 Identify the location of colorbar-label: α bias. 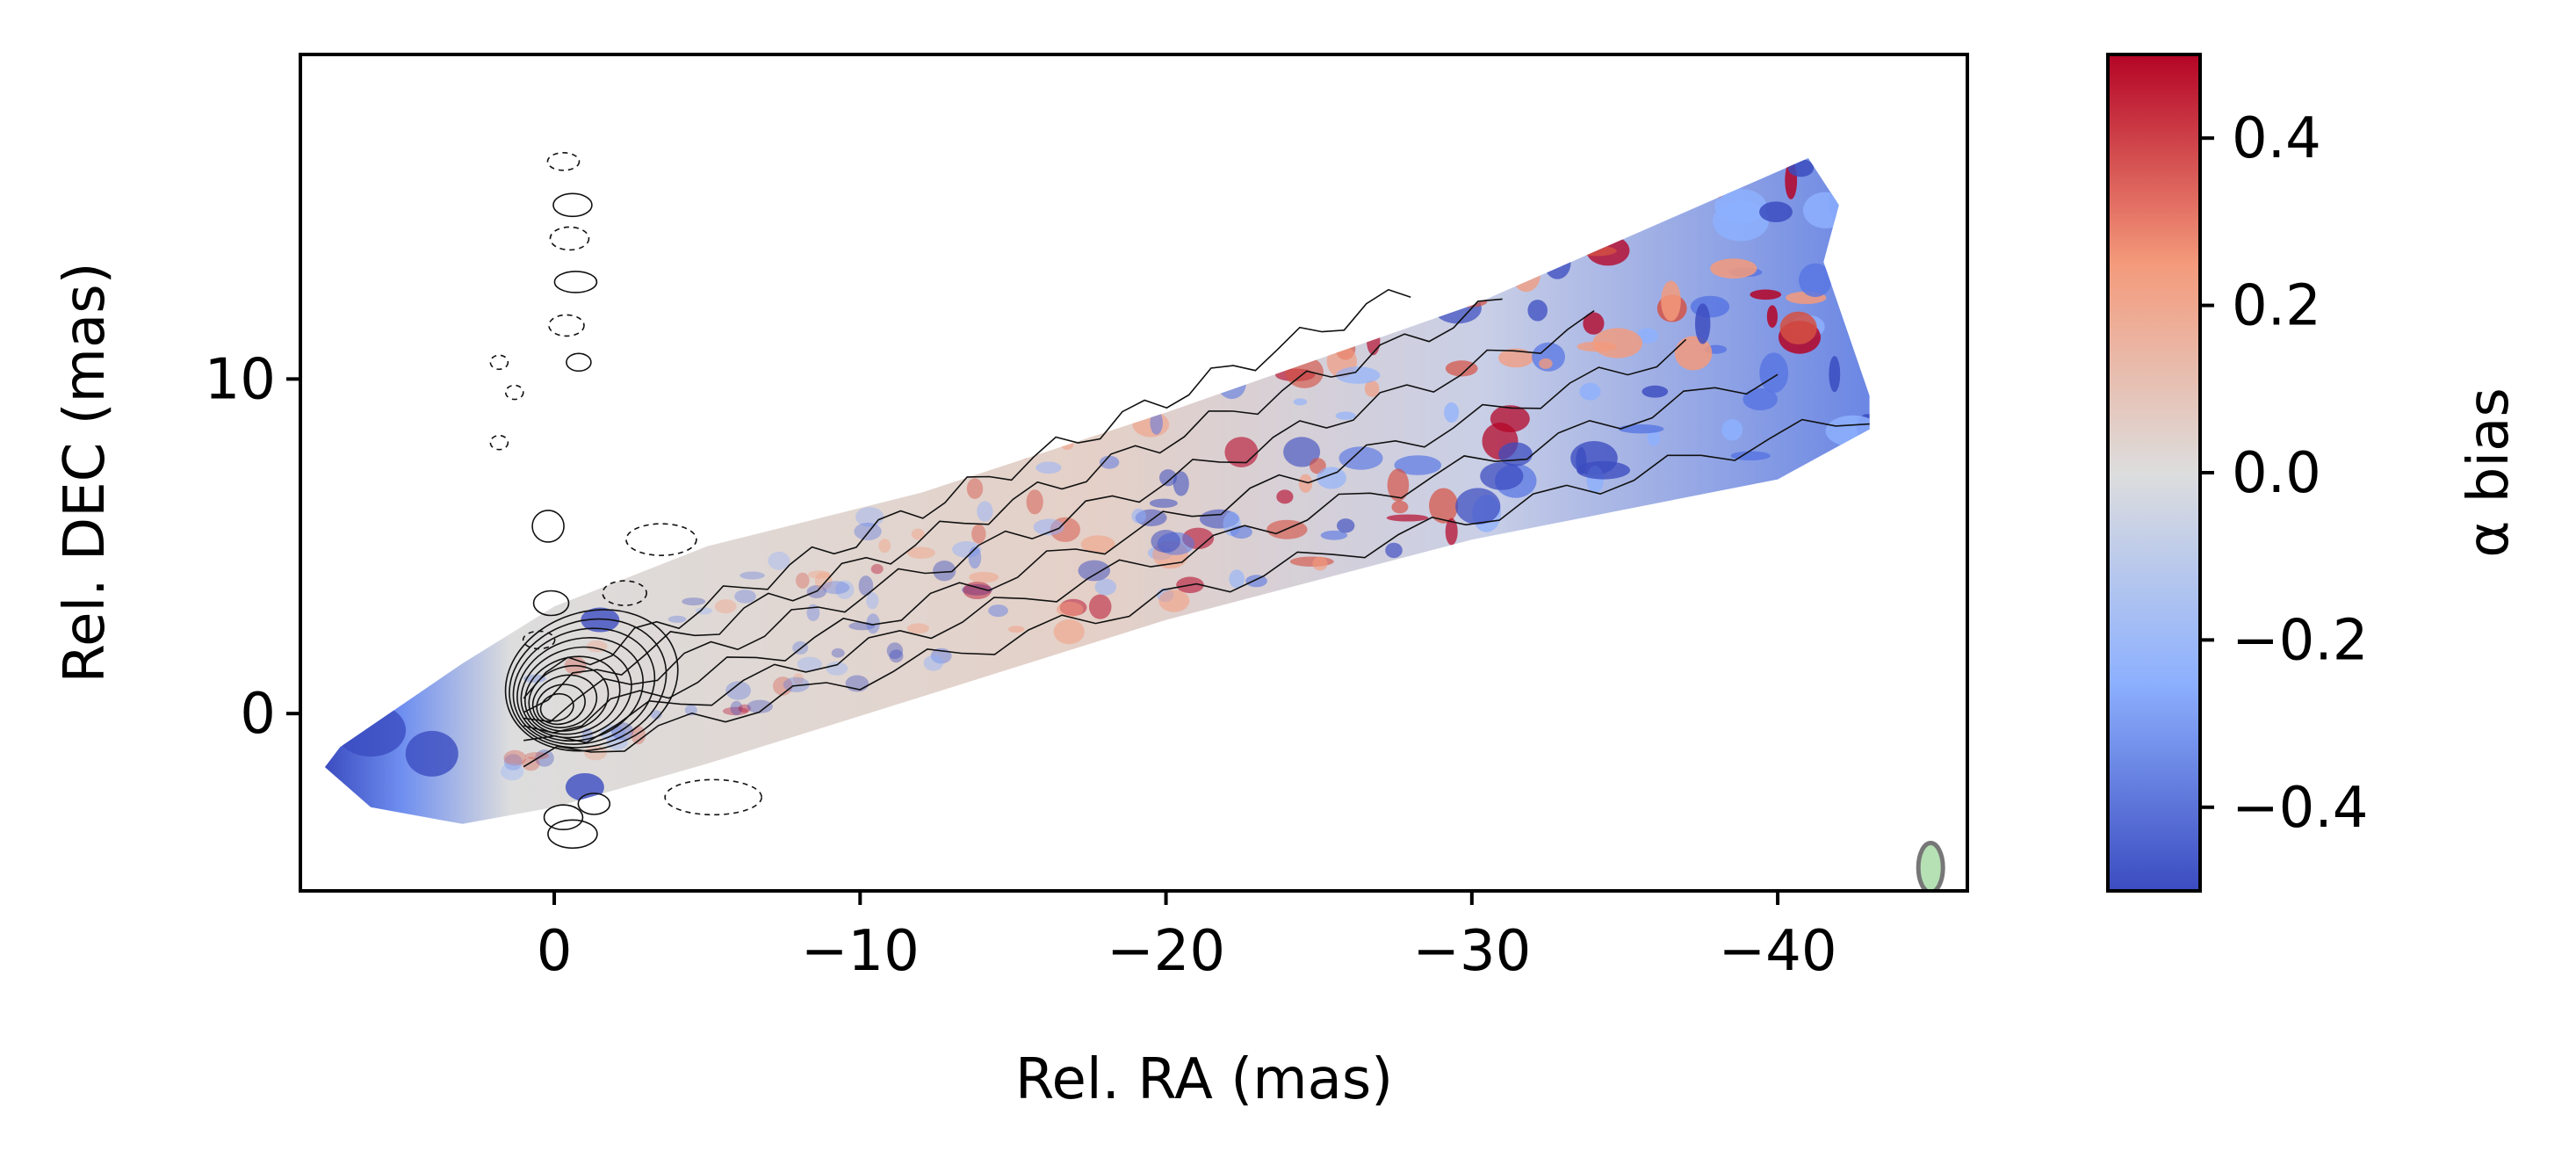
(2489, 472).